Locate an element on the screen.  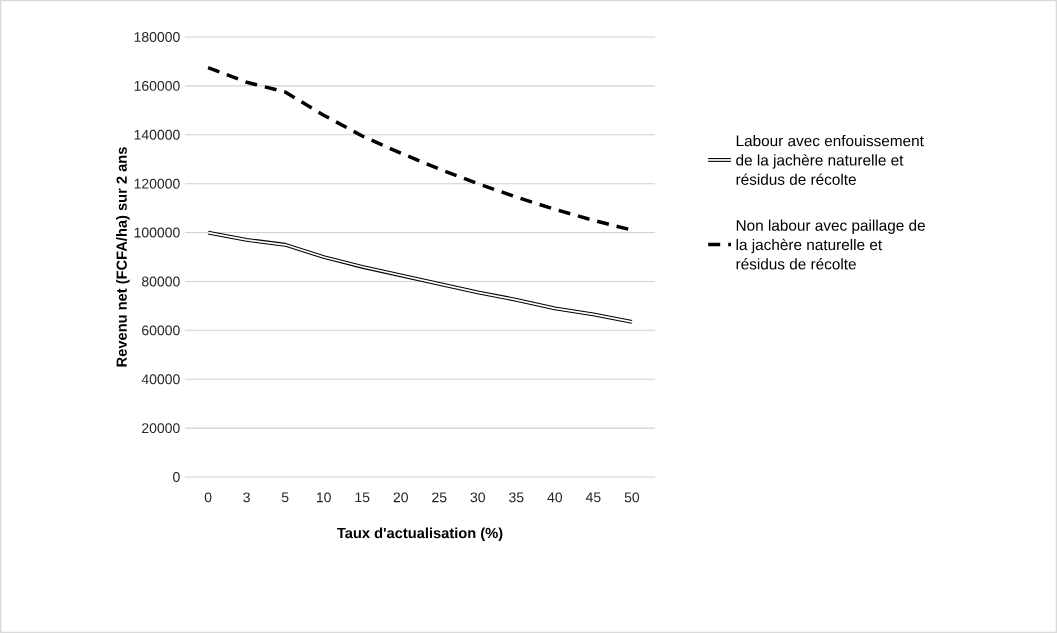
x-tick-label: 5 is located at coordinates (285, 497).